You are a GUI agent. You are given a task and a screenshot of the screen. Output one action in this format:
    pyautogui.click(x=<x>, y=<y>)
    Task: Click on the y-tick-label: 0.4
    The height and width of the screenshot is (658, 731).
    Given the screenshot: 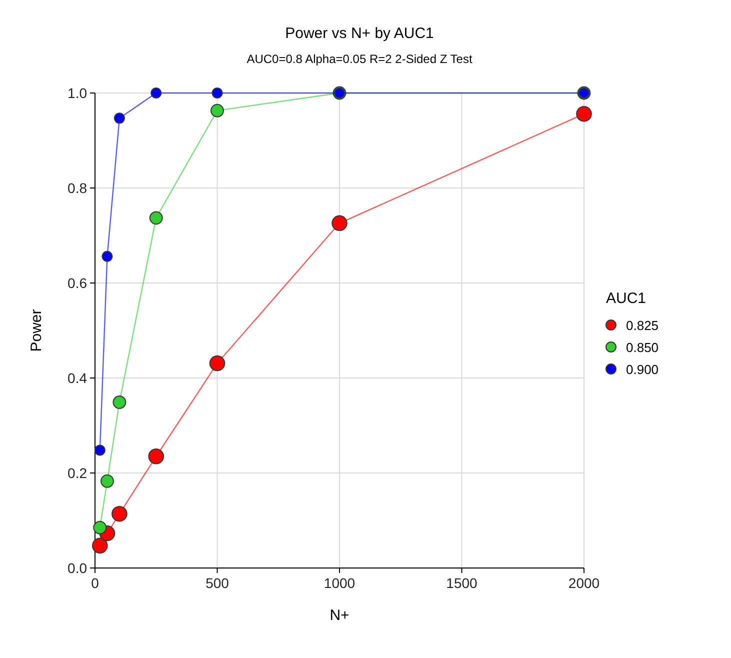 What is the action you would take?
    pyautogui.click(x=78, y=378)
    